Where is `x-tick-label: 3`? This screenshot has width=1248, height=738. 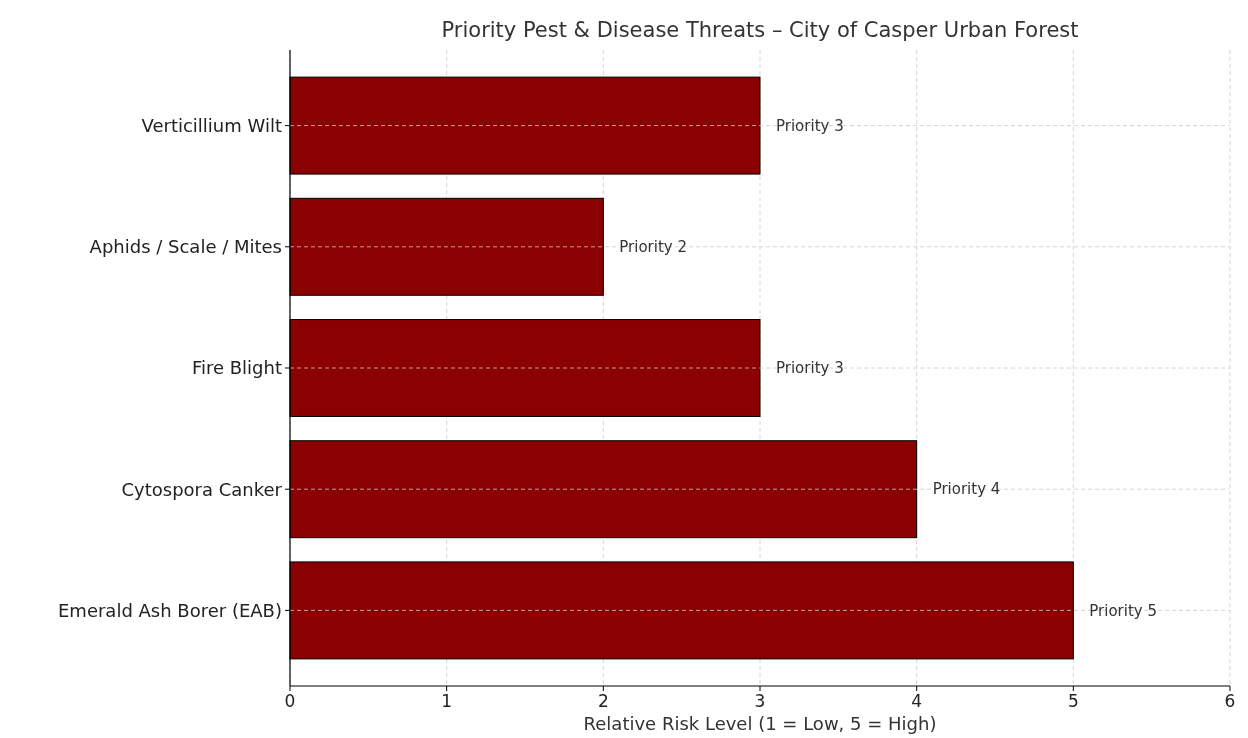 x-tick-label: 3 is located at coordinates (760, 701).